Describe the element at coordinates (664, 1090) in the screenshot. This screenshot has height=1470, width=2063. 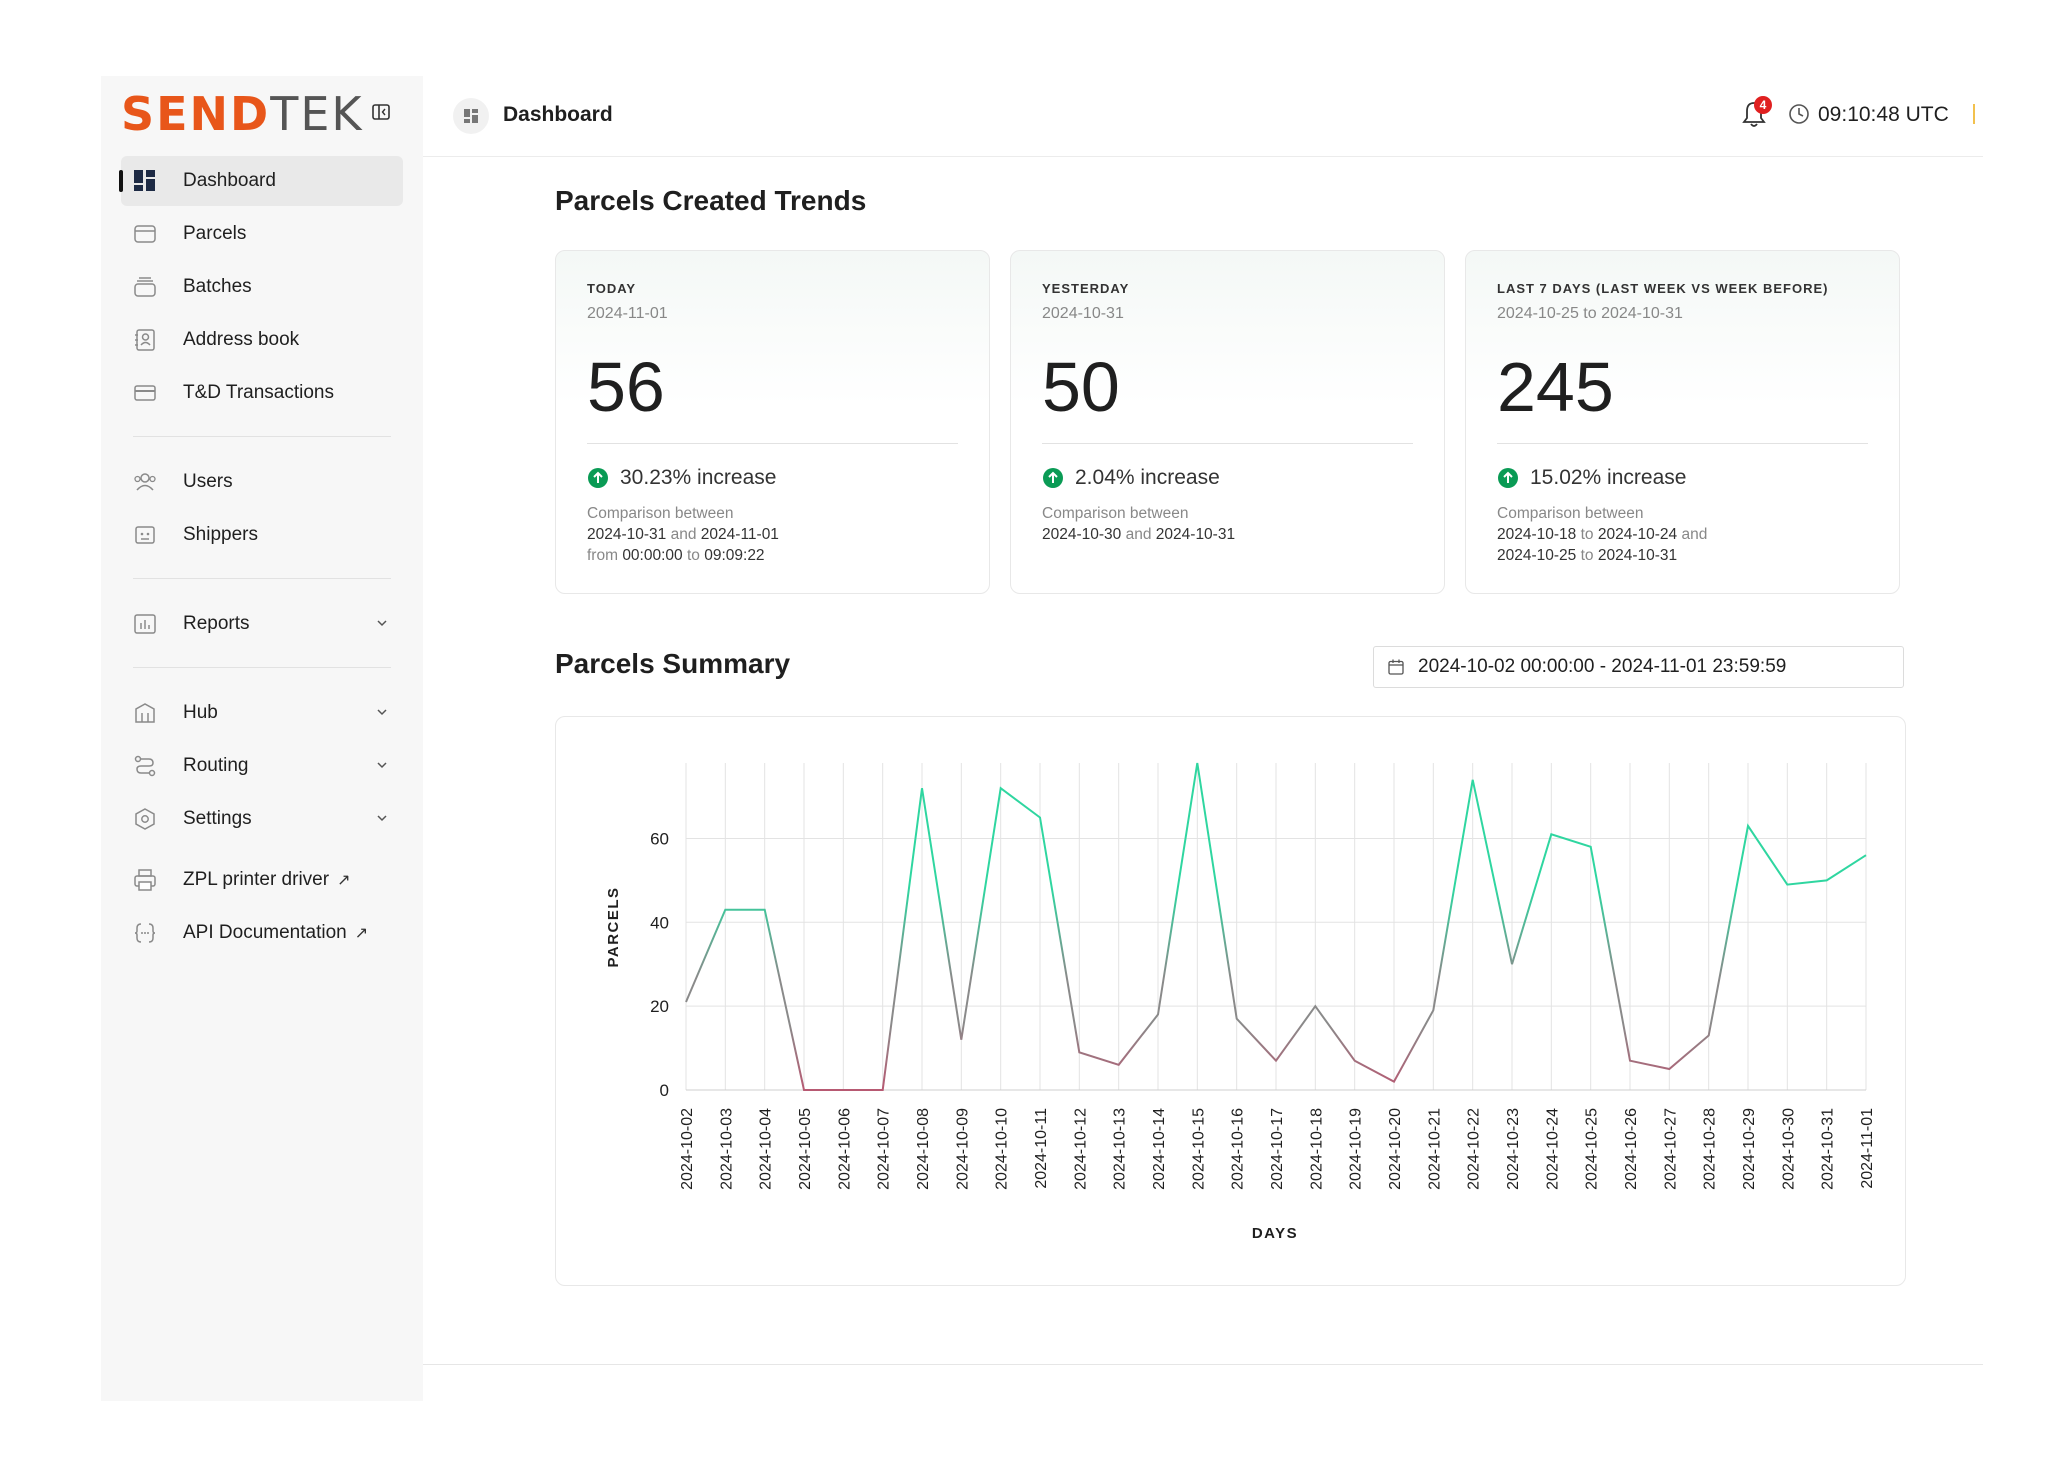
I see `y-tick-label: 0` at that location.